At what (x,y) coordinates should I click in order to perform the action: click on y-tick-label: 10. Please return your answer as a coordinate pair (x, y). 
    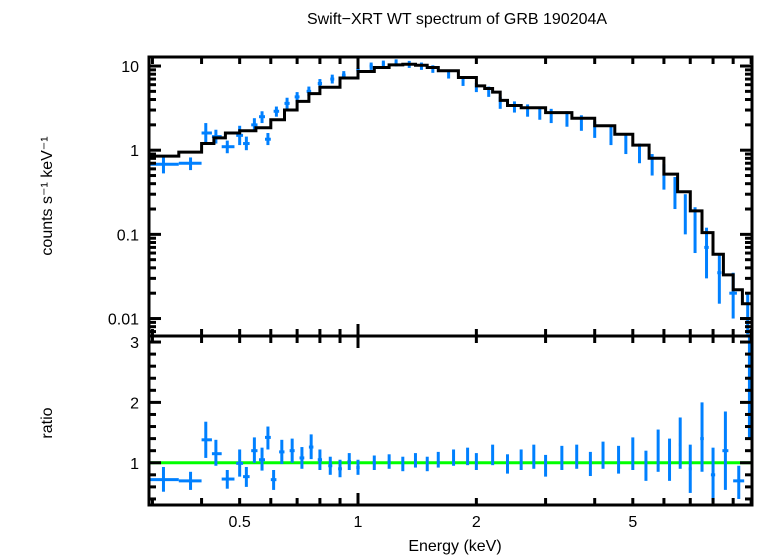
    Looking at the image, I should click on (130, 67).